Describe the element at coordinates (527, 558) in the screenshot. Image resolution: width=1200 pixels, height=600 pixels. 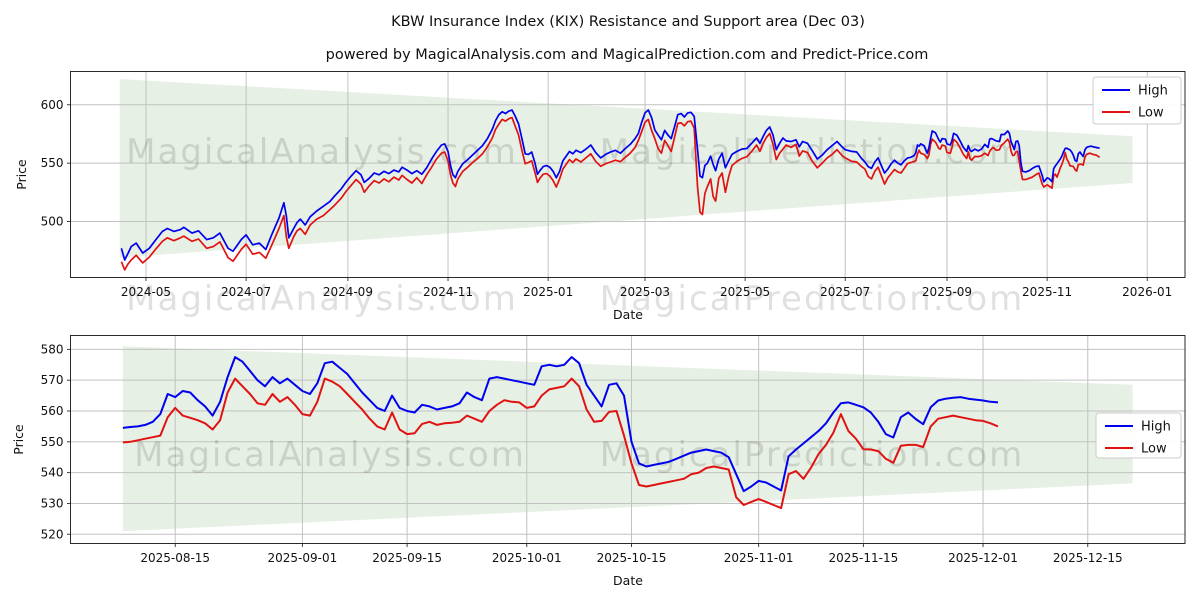
I see `x-tick-label: 2025-10-01` at that location.